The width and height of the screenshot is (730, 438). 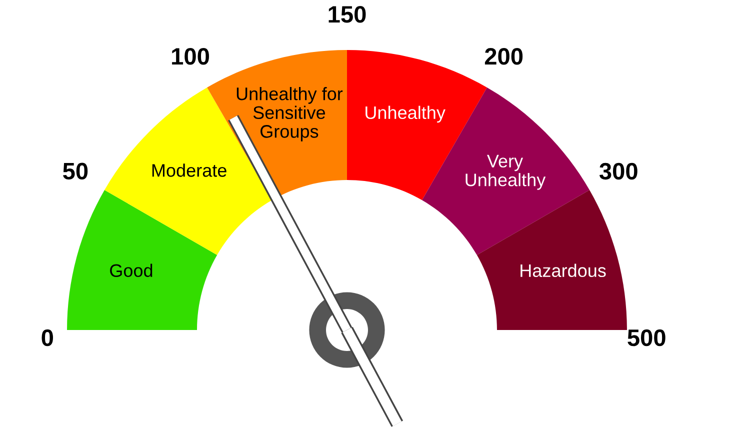 What do you see at coordinates (131, 271) in the screenshot?
I see `slice-label: Good` at bounding box center [131, 271].